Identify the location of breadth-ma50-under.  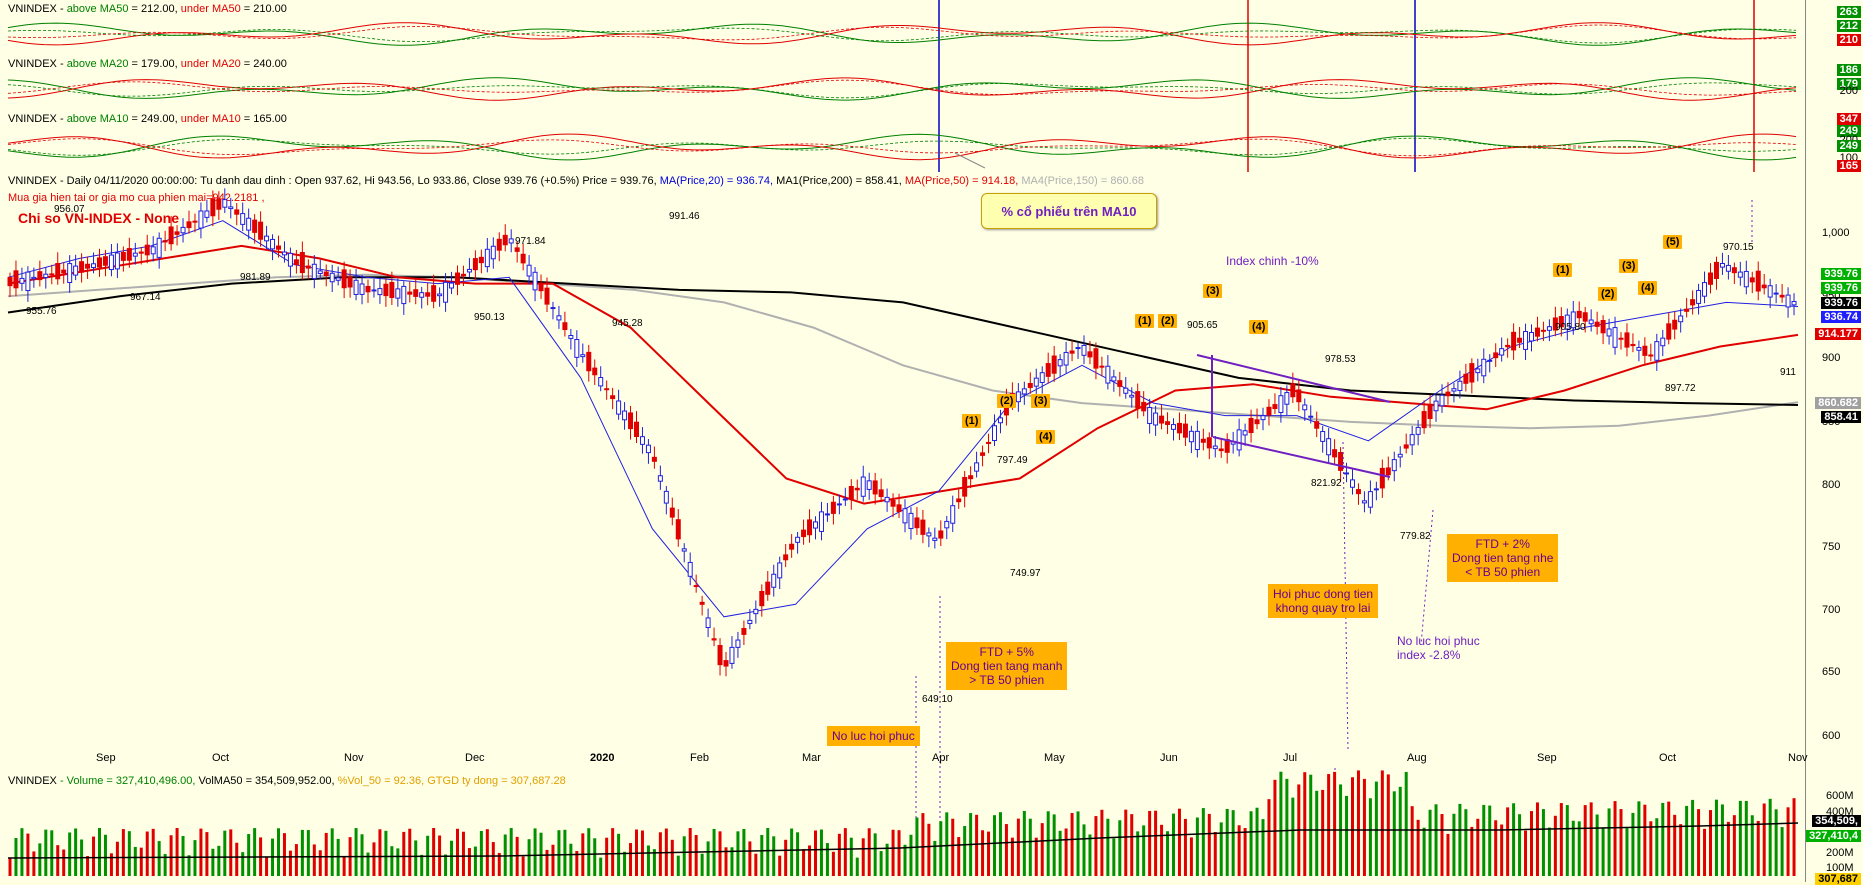
(902, 34).